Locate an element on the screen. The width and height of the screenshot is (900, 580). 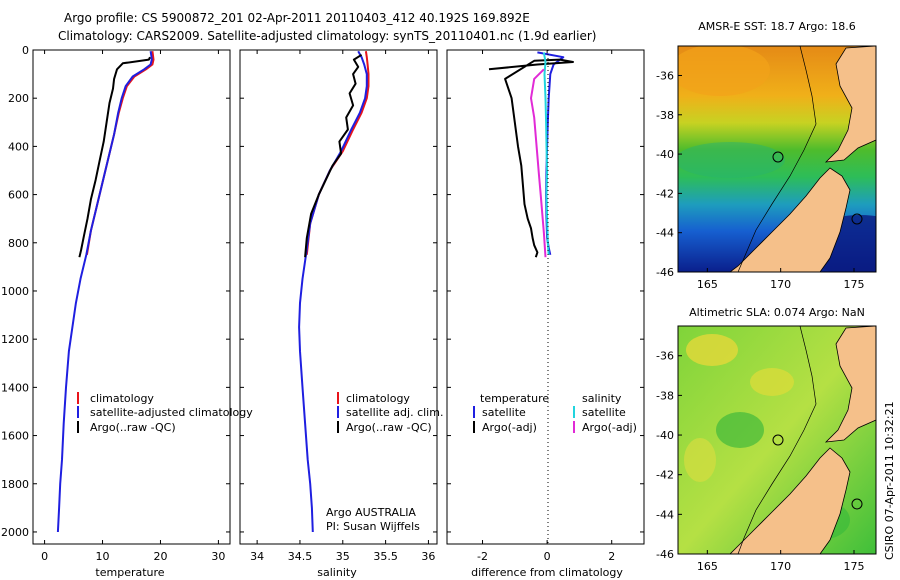
salinity-xlabel: salinity is located at coordinates (337, 572).